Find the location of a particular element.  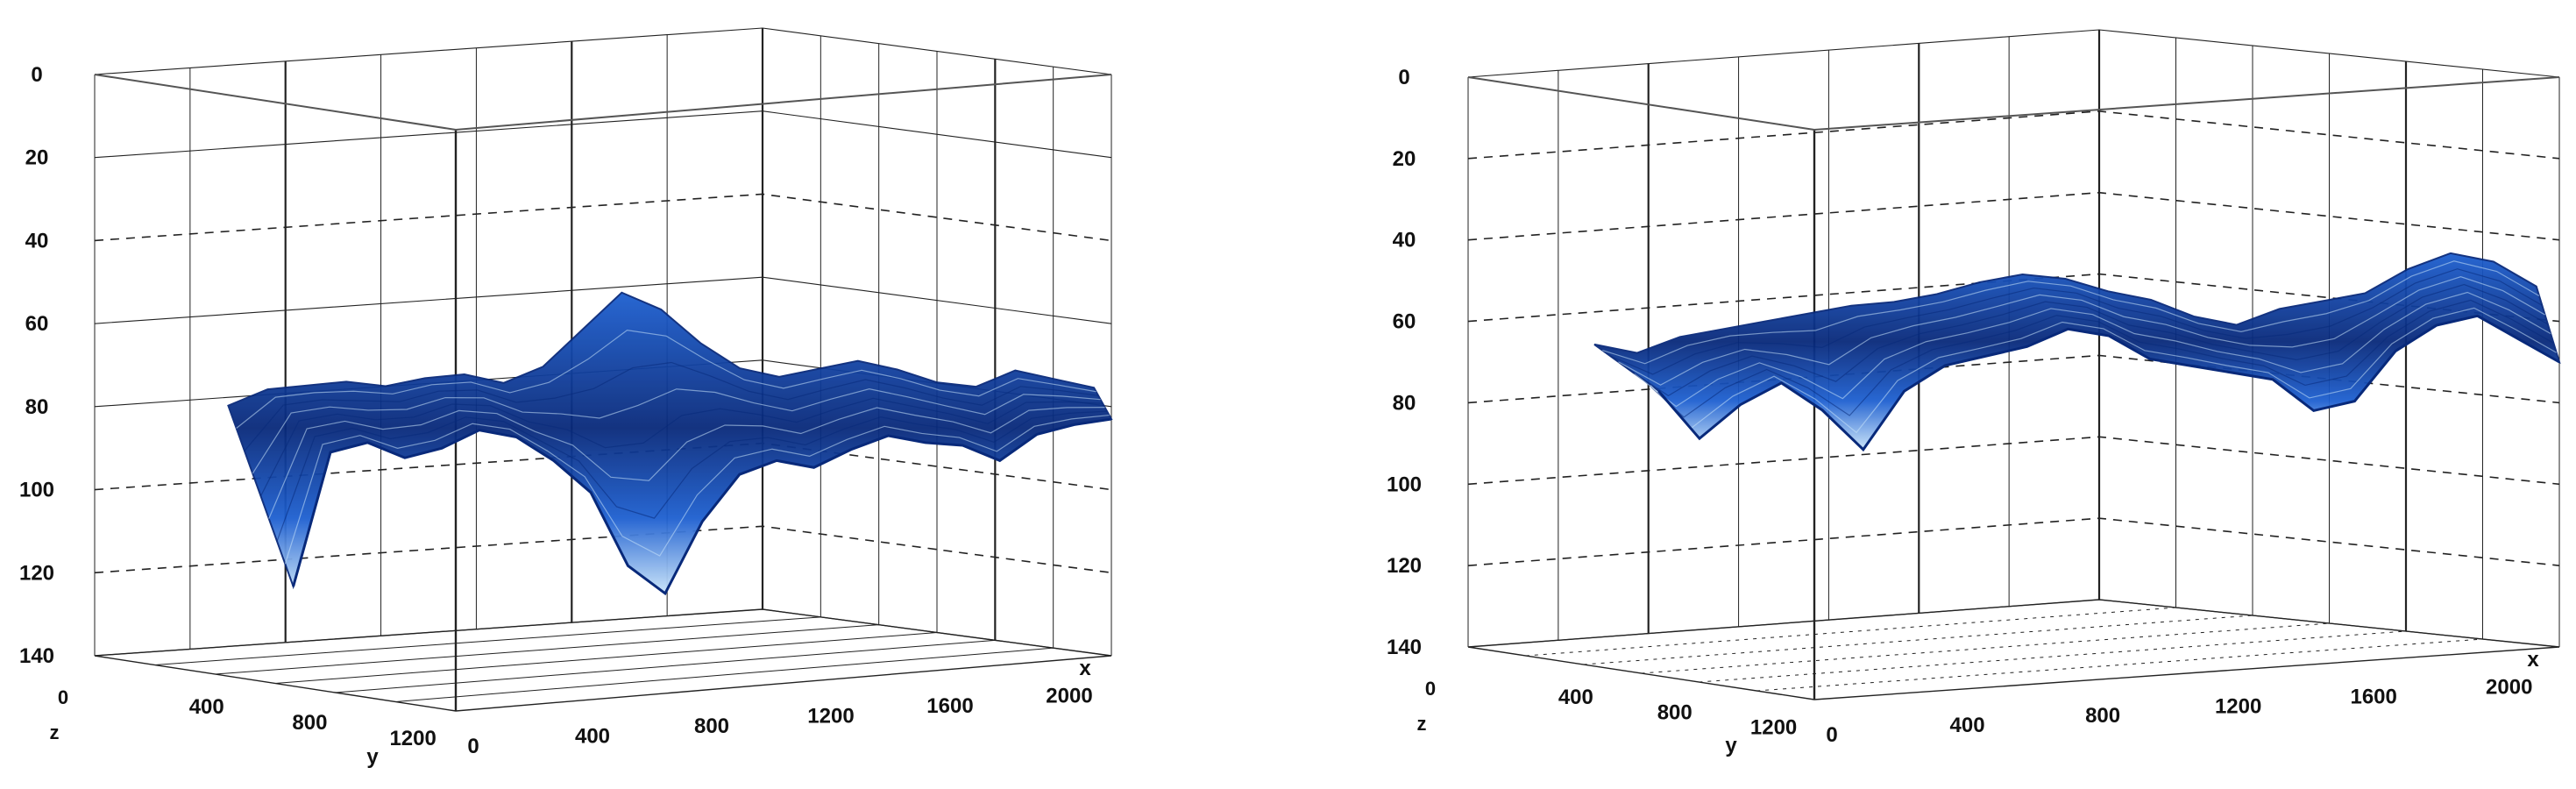

plot1-mesh-line1 is located at coordinates (697, 489).